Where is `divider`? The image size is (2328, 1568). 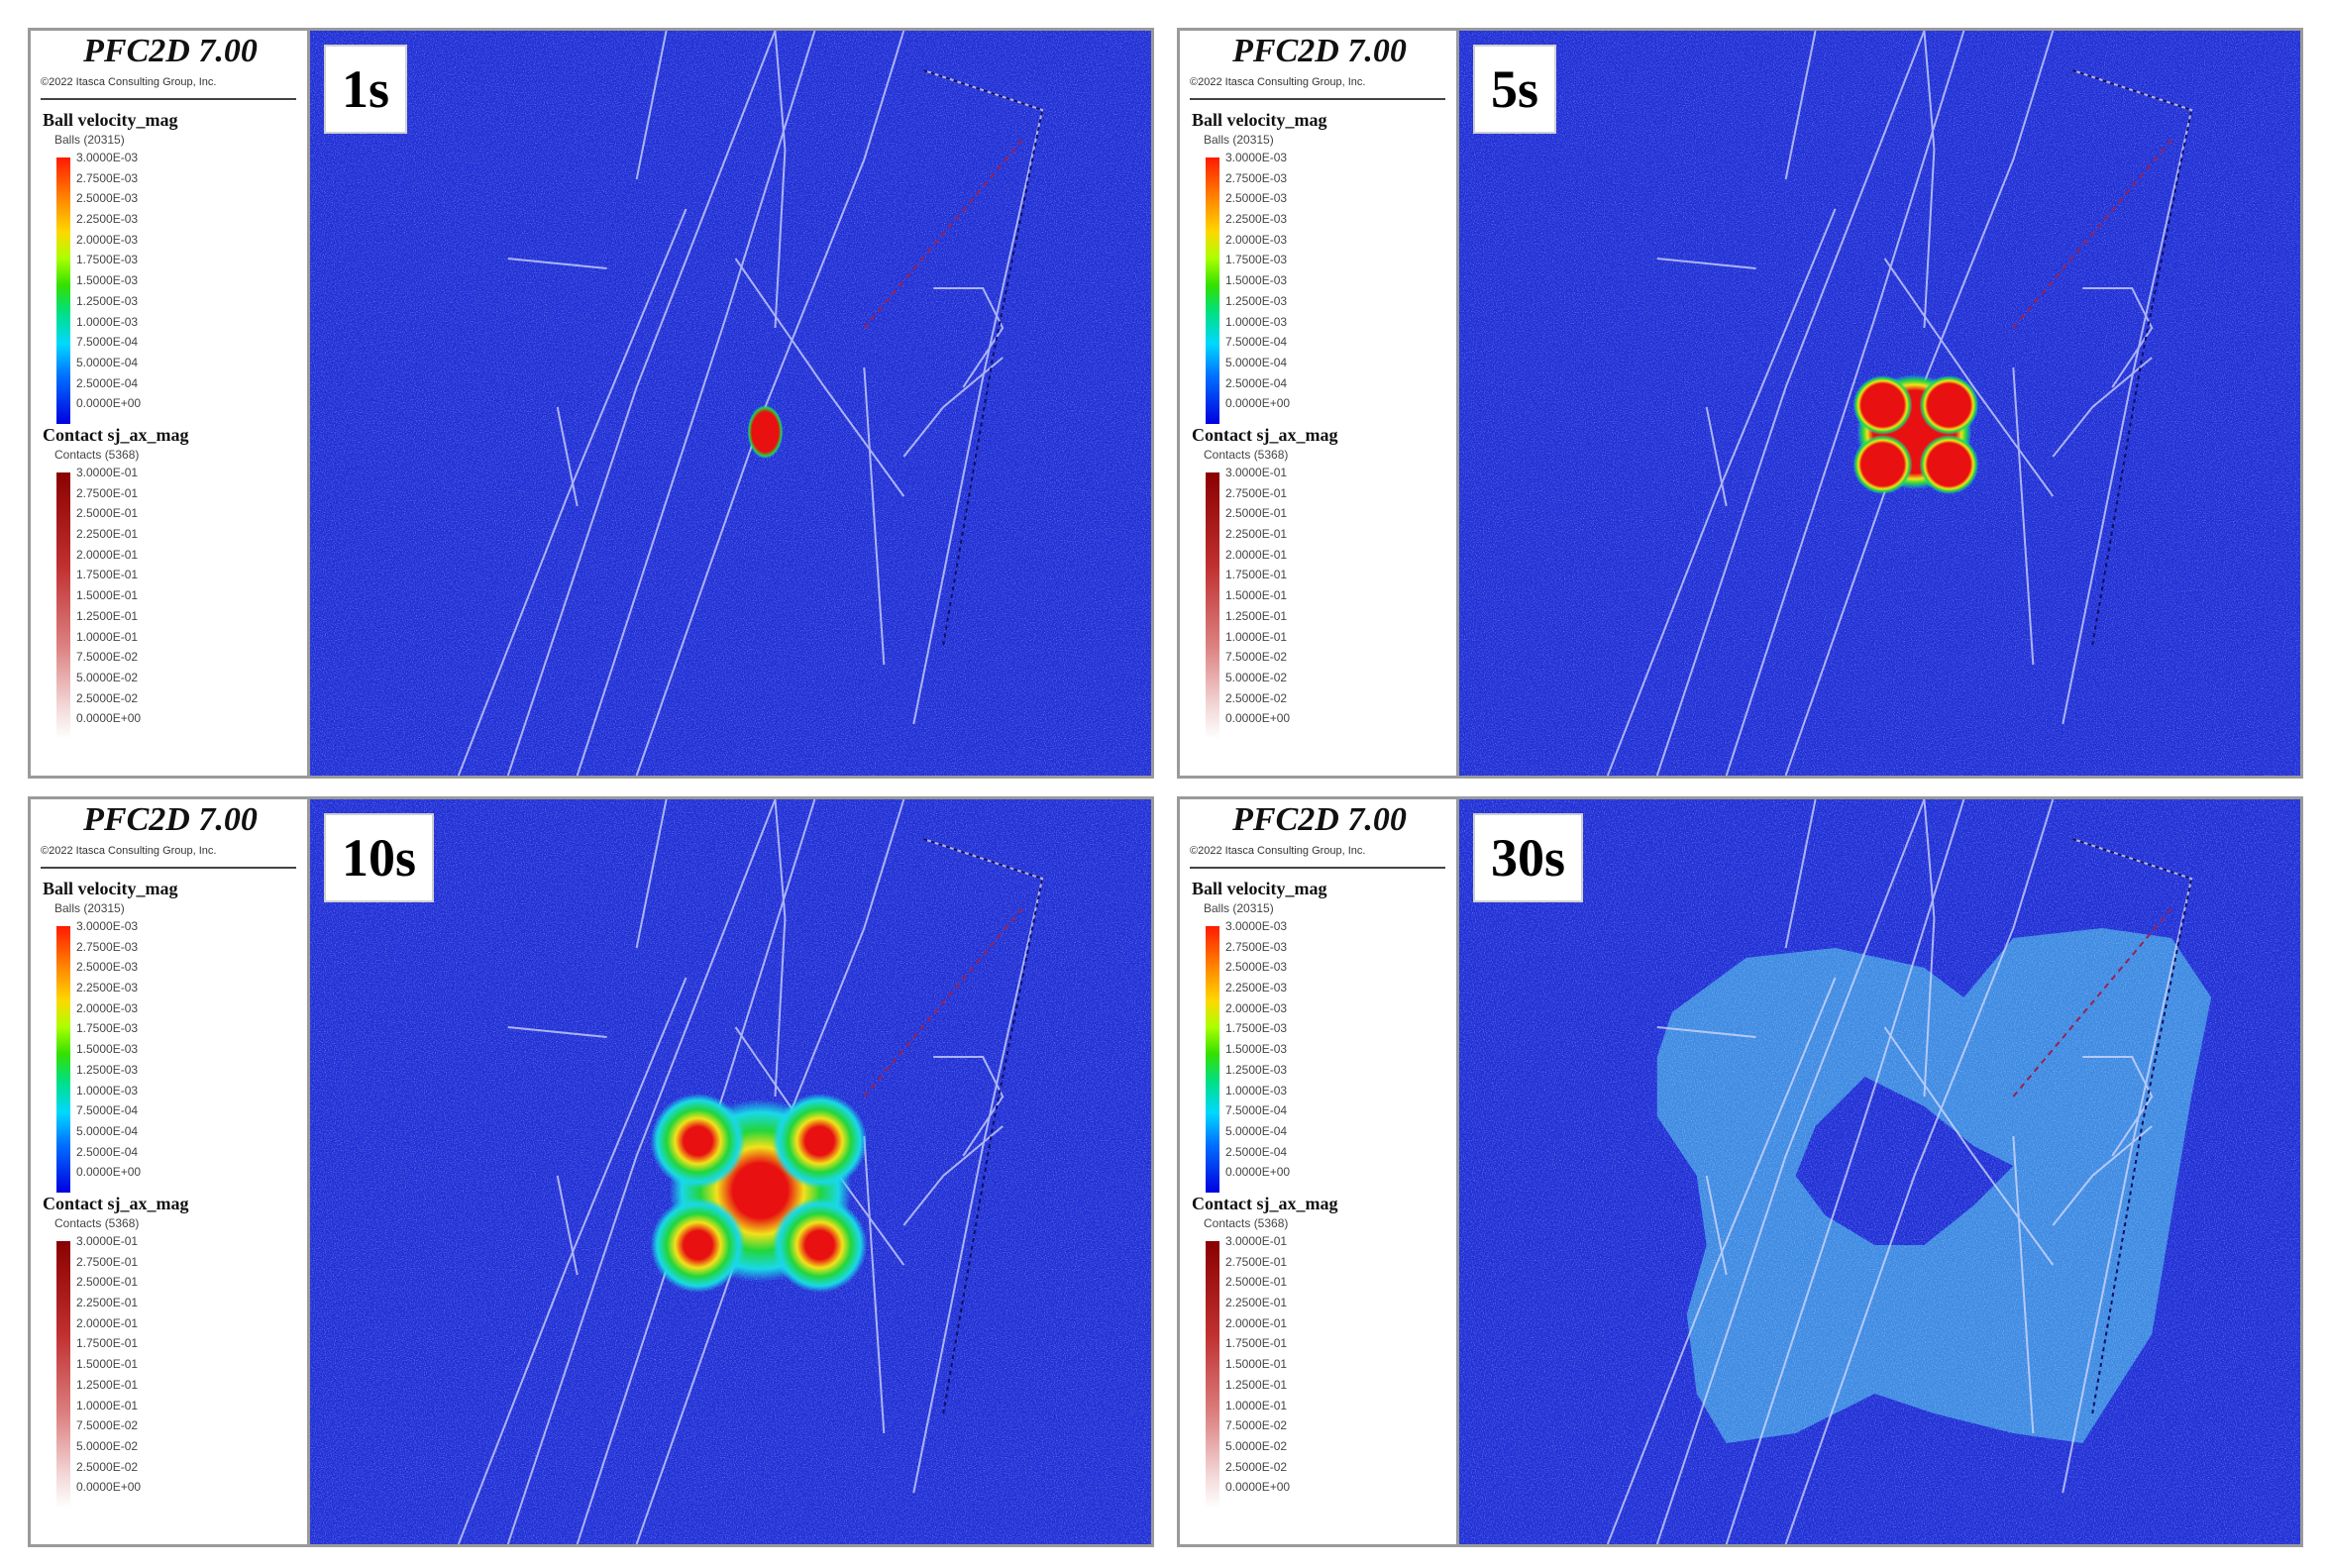 divider is located at coordinates (168, 99).